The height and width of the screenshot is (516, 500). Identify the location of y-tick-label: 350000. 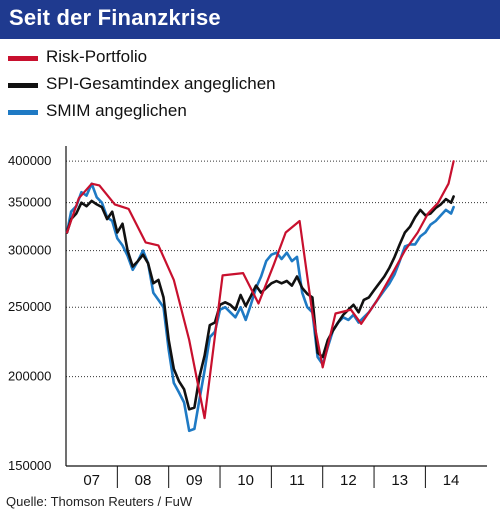
(29, 202).